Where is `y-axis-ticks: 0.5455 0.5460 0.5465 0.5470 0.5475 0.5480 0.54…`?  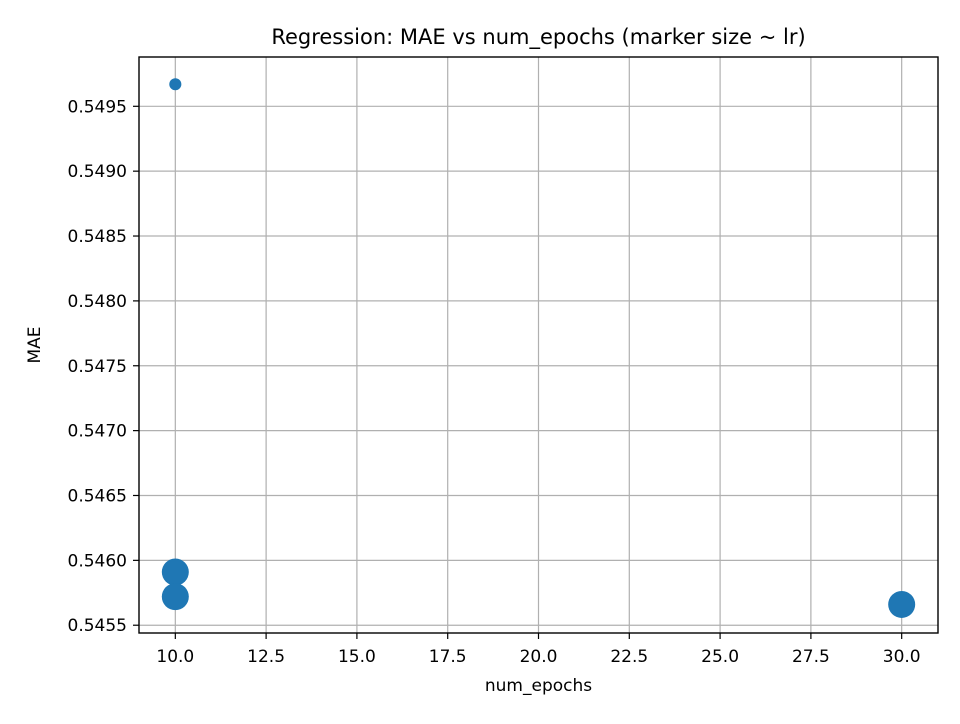
y-axis-ticks: 0.5455 0.5460 0.5465 0.5470 0.5475 0.5480 0.54… is located at coordinates (103, 366).